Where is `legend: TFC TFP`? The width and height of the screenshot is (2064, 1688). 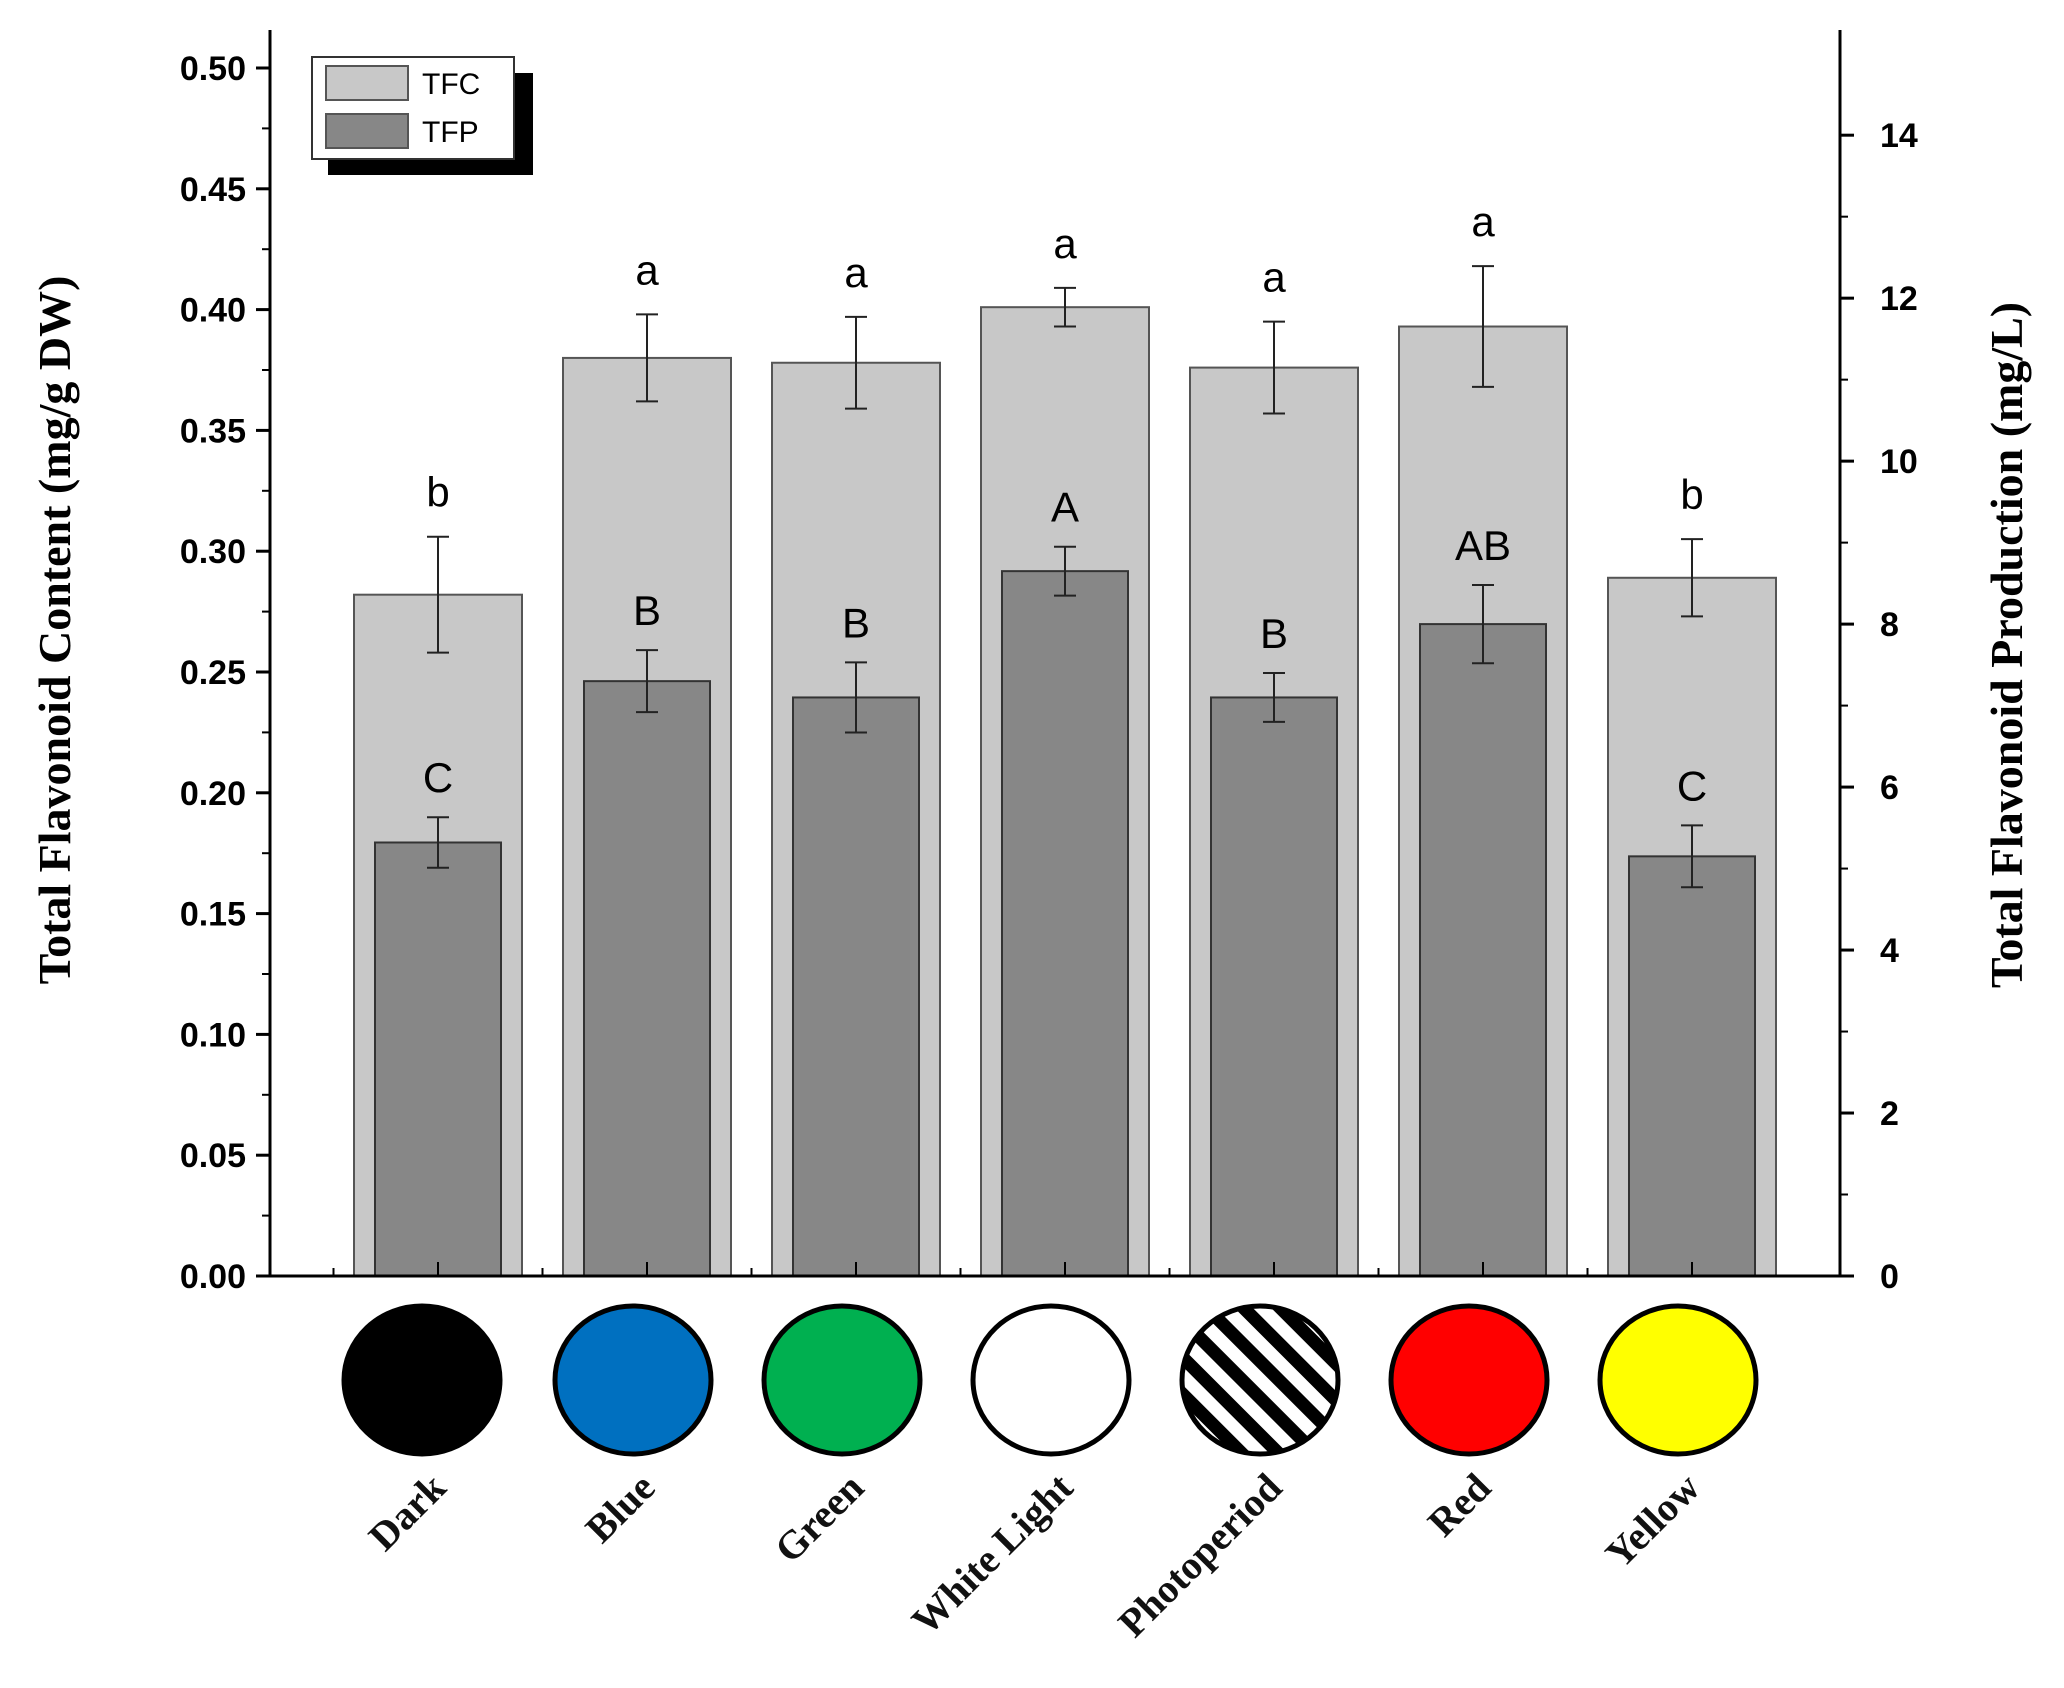 legend: TFC TFP is located at coordinates (422, 115).